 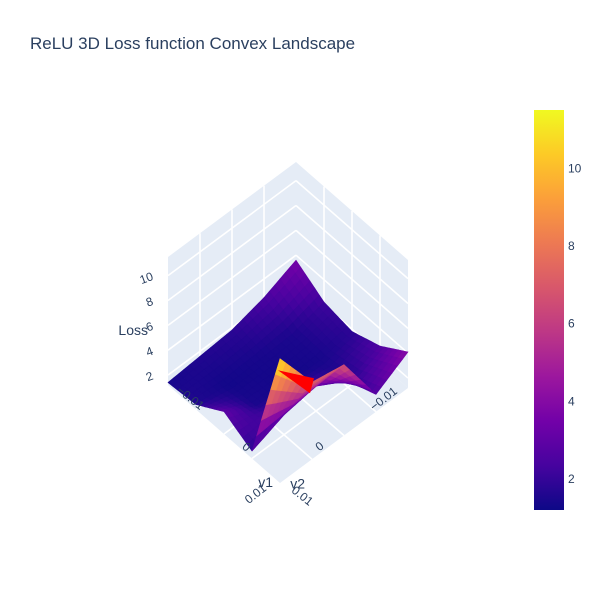 I want to click on colorbar-gradient, so click(x=549, y=310).